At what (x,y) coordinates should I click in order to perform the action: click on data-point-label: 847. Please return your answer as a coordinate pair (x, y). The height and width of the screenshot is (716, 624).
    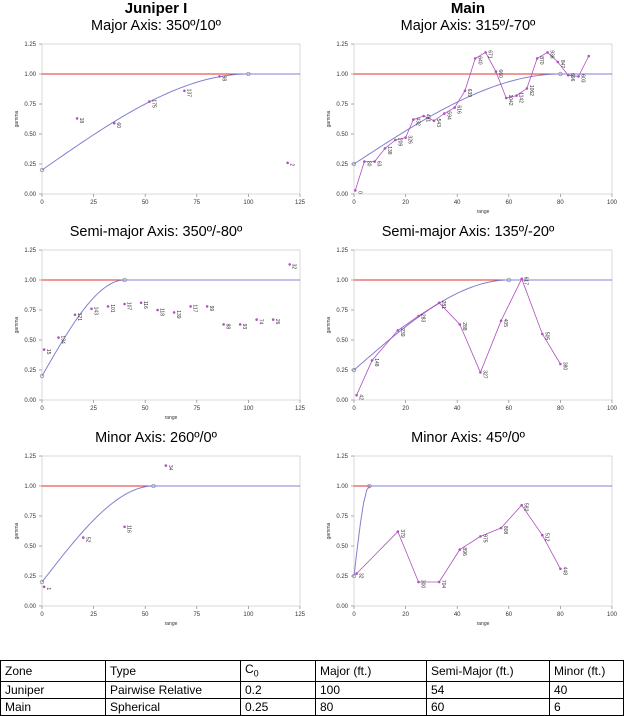
    Looking at the image, I should click on (562, 64).